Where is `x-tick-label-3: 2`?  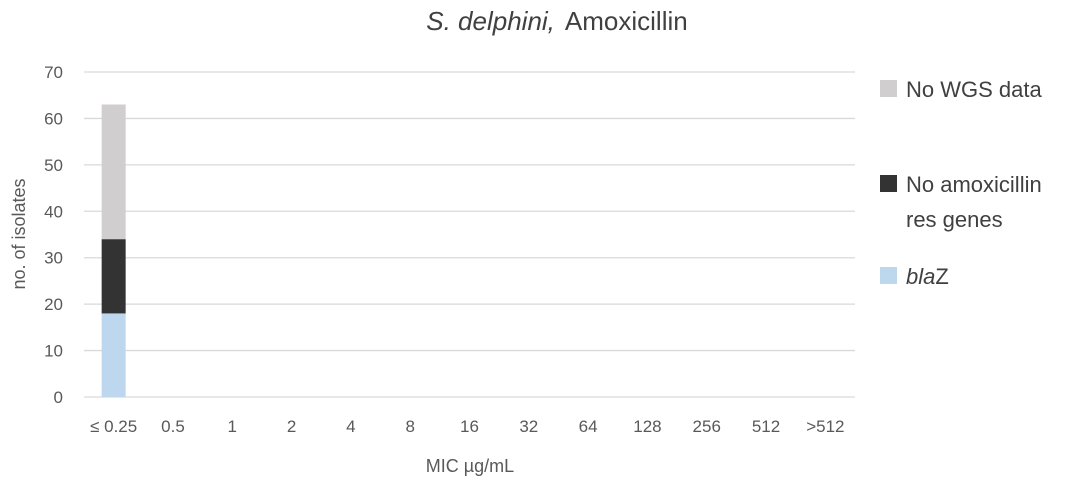 x-tick-label-3: 2 is located at coordinates (291, 426).